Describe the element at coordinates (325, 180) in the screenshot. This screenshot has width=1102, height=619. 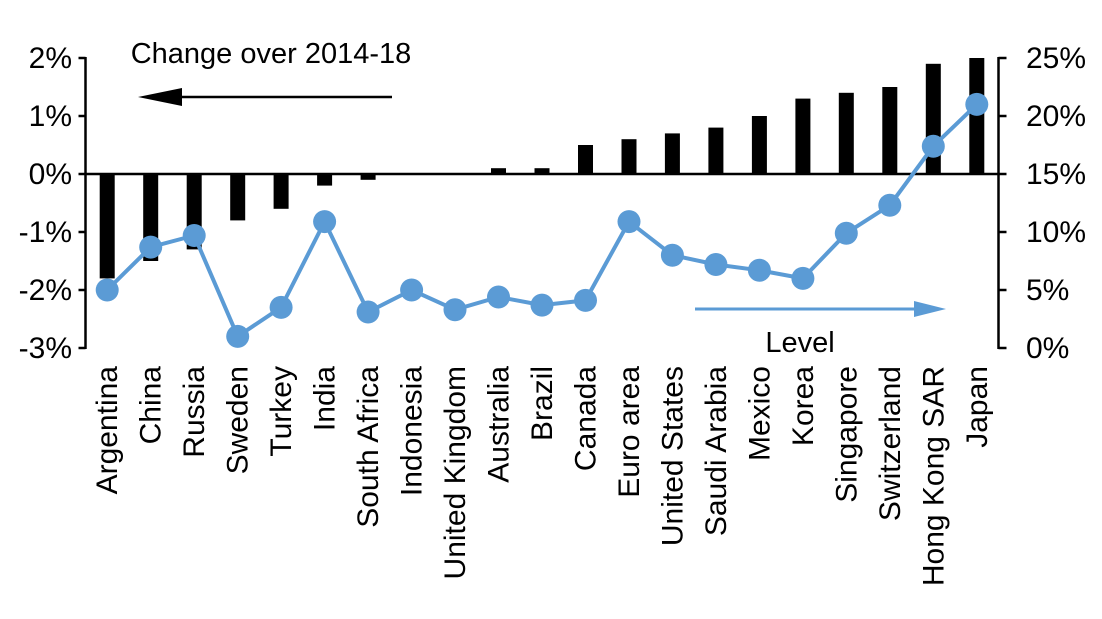
I see `bar-India` at that location.